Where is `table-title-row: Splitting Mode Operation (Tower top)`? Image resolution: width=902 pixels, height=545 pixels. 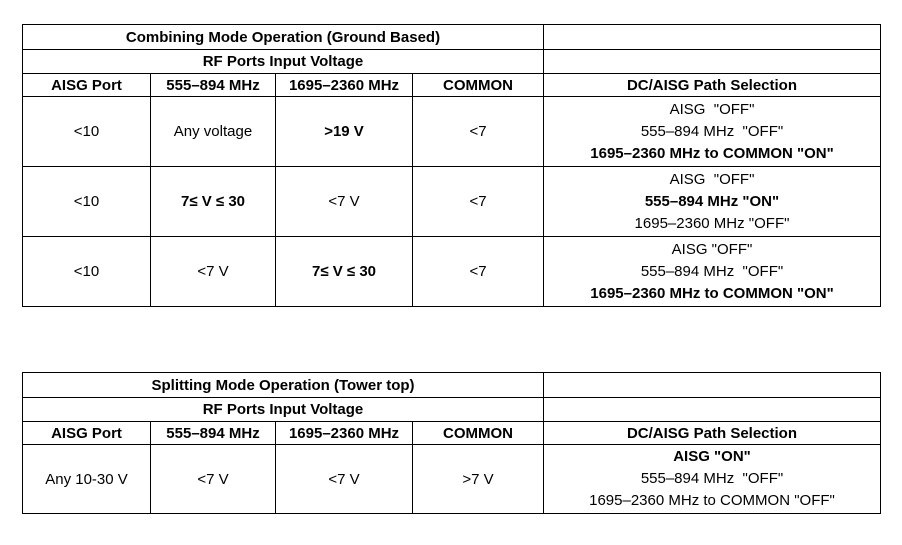
table-title-row: Splitting Mode Operation (Tower top) is located at coordinates (451, 385).